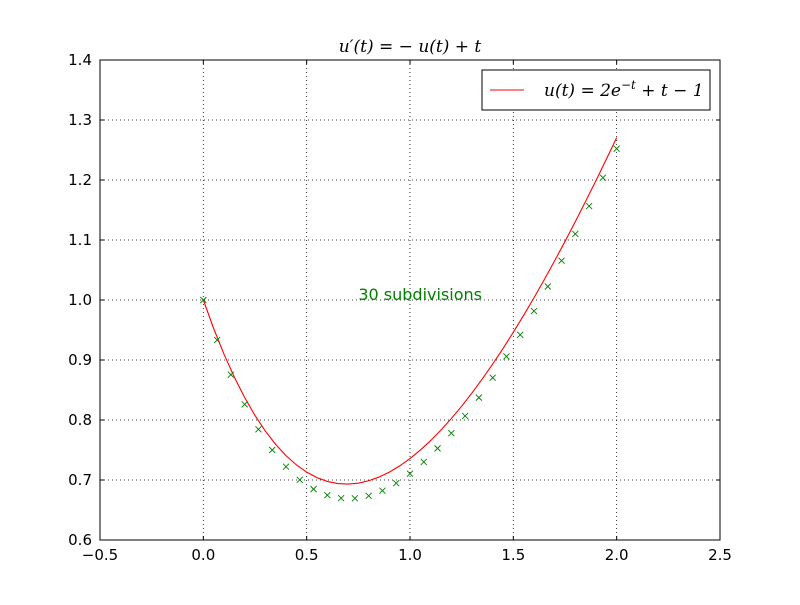  I want to click on legend: u(t) = 2e−t + t − 1, so click(596, 90).